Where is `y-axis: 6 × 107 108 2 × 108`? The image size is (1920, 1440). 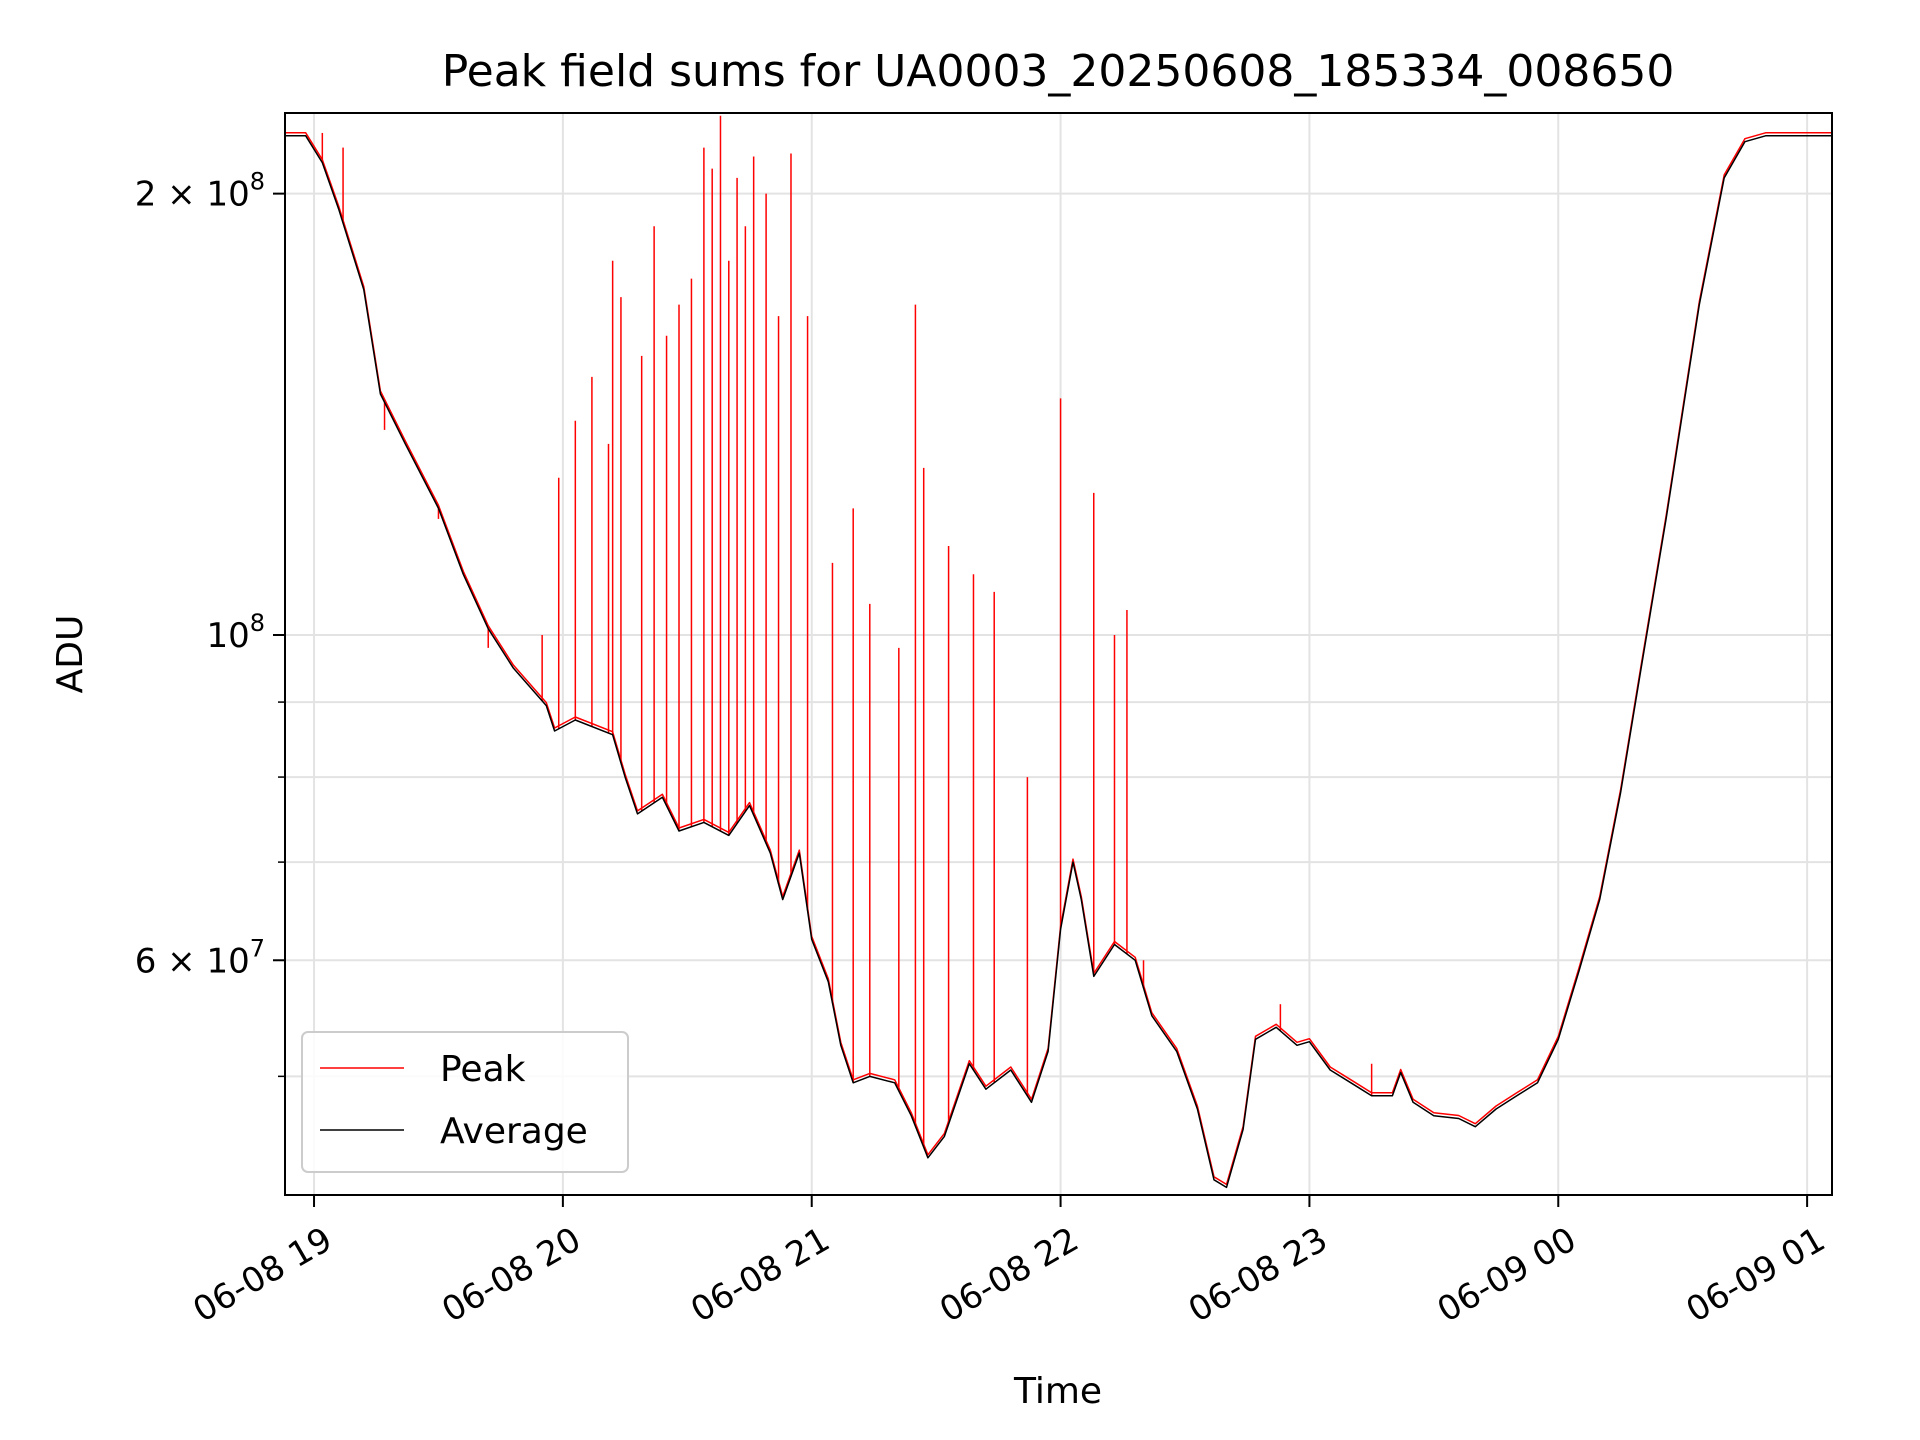
y-axis: 6 × 107 108 2 × 108 is located at coordinates (210, 623).